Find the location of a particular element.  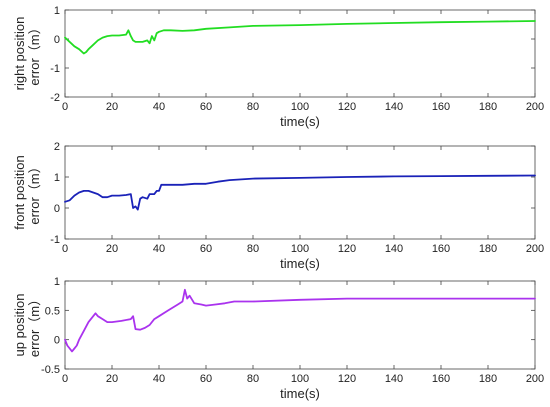

y-tick-label: 2 is located at coordinates (57, 147).